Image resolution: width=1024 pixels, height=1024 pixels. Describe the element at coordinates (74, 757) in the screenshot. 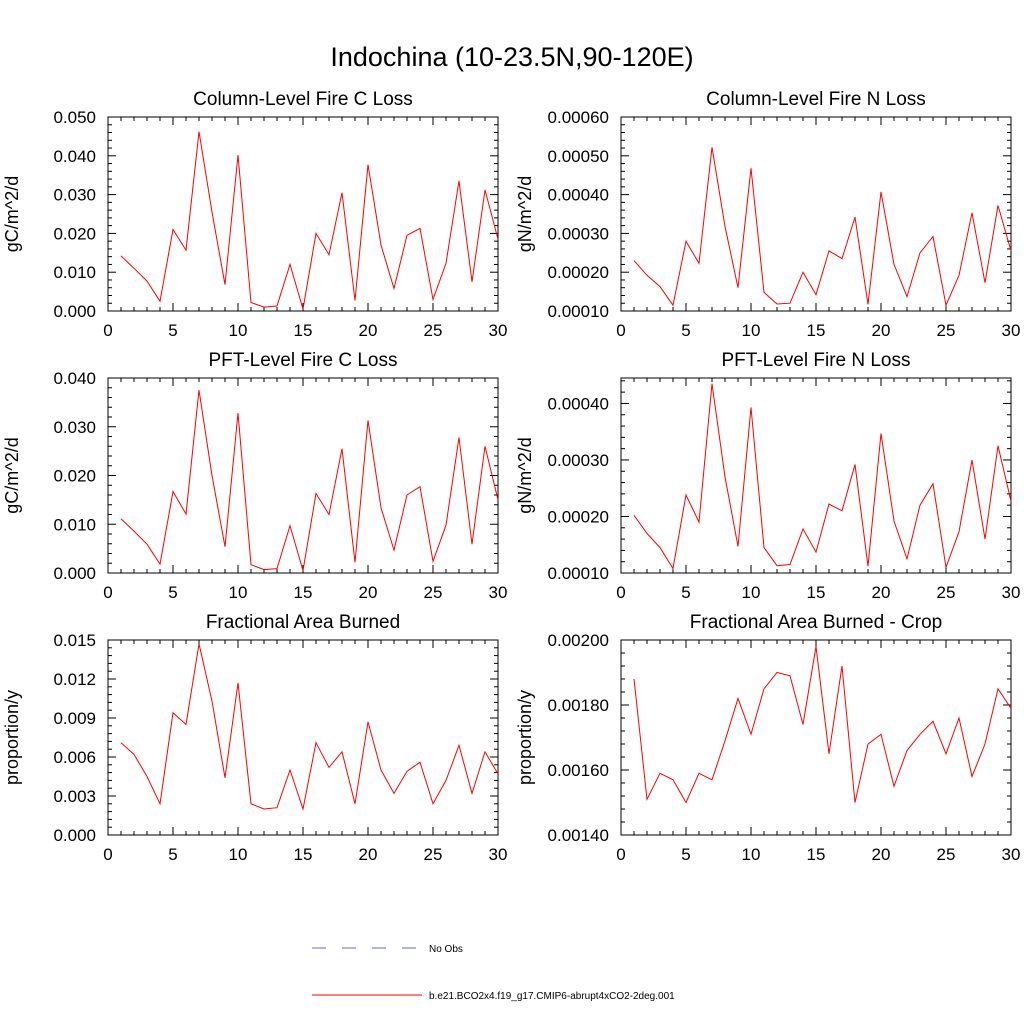

I see `y-tick-label: 0.006` at that location.